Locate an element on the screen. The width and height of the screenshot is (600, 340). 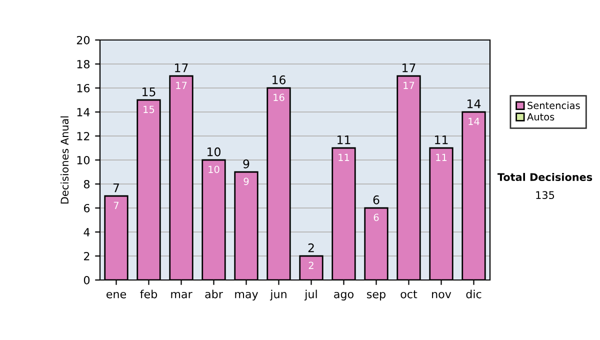
y-tick-label: 6 is located at coordinates (87, 208).